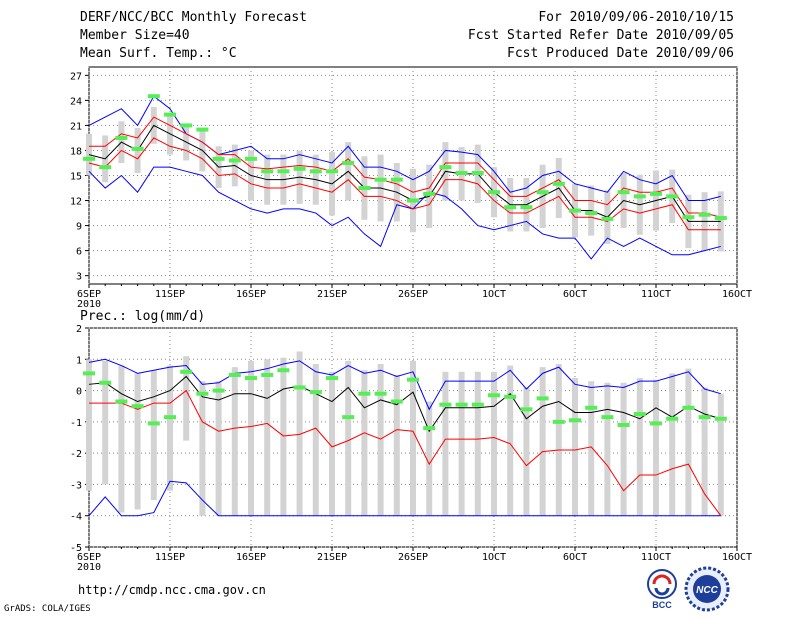  I want to click on y-tick-label: 15, so click(76, 177).